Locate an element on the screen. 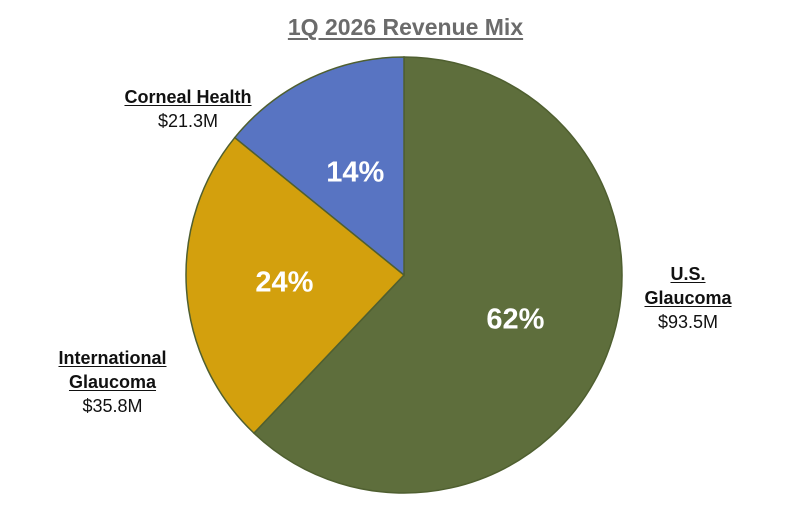 The image size is (811, 509). label-international-glaucoma-line2: Glaucoma is located at coordinates (112, 382).